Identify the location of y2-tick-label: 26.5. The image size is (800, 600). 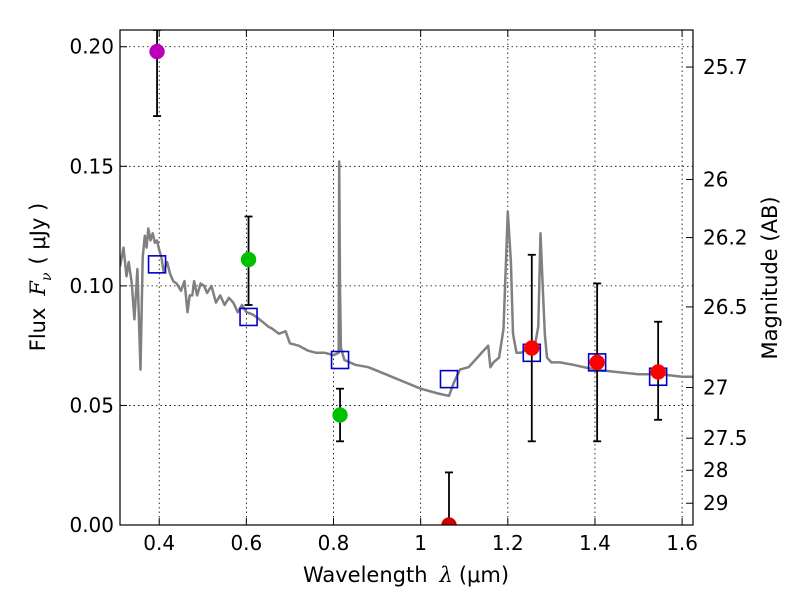
(725, 307).